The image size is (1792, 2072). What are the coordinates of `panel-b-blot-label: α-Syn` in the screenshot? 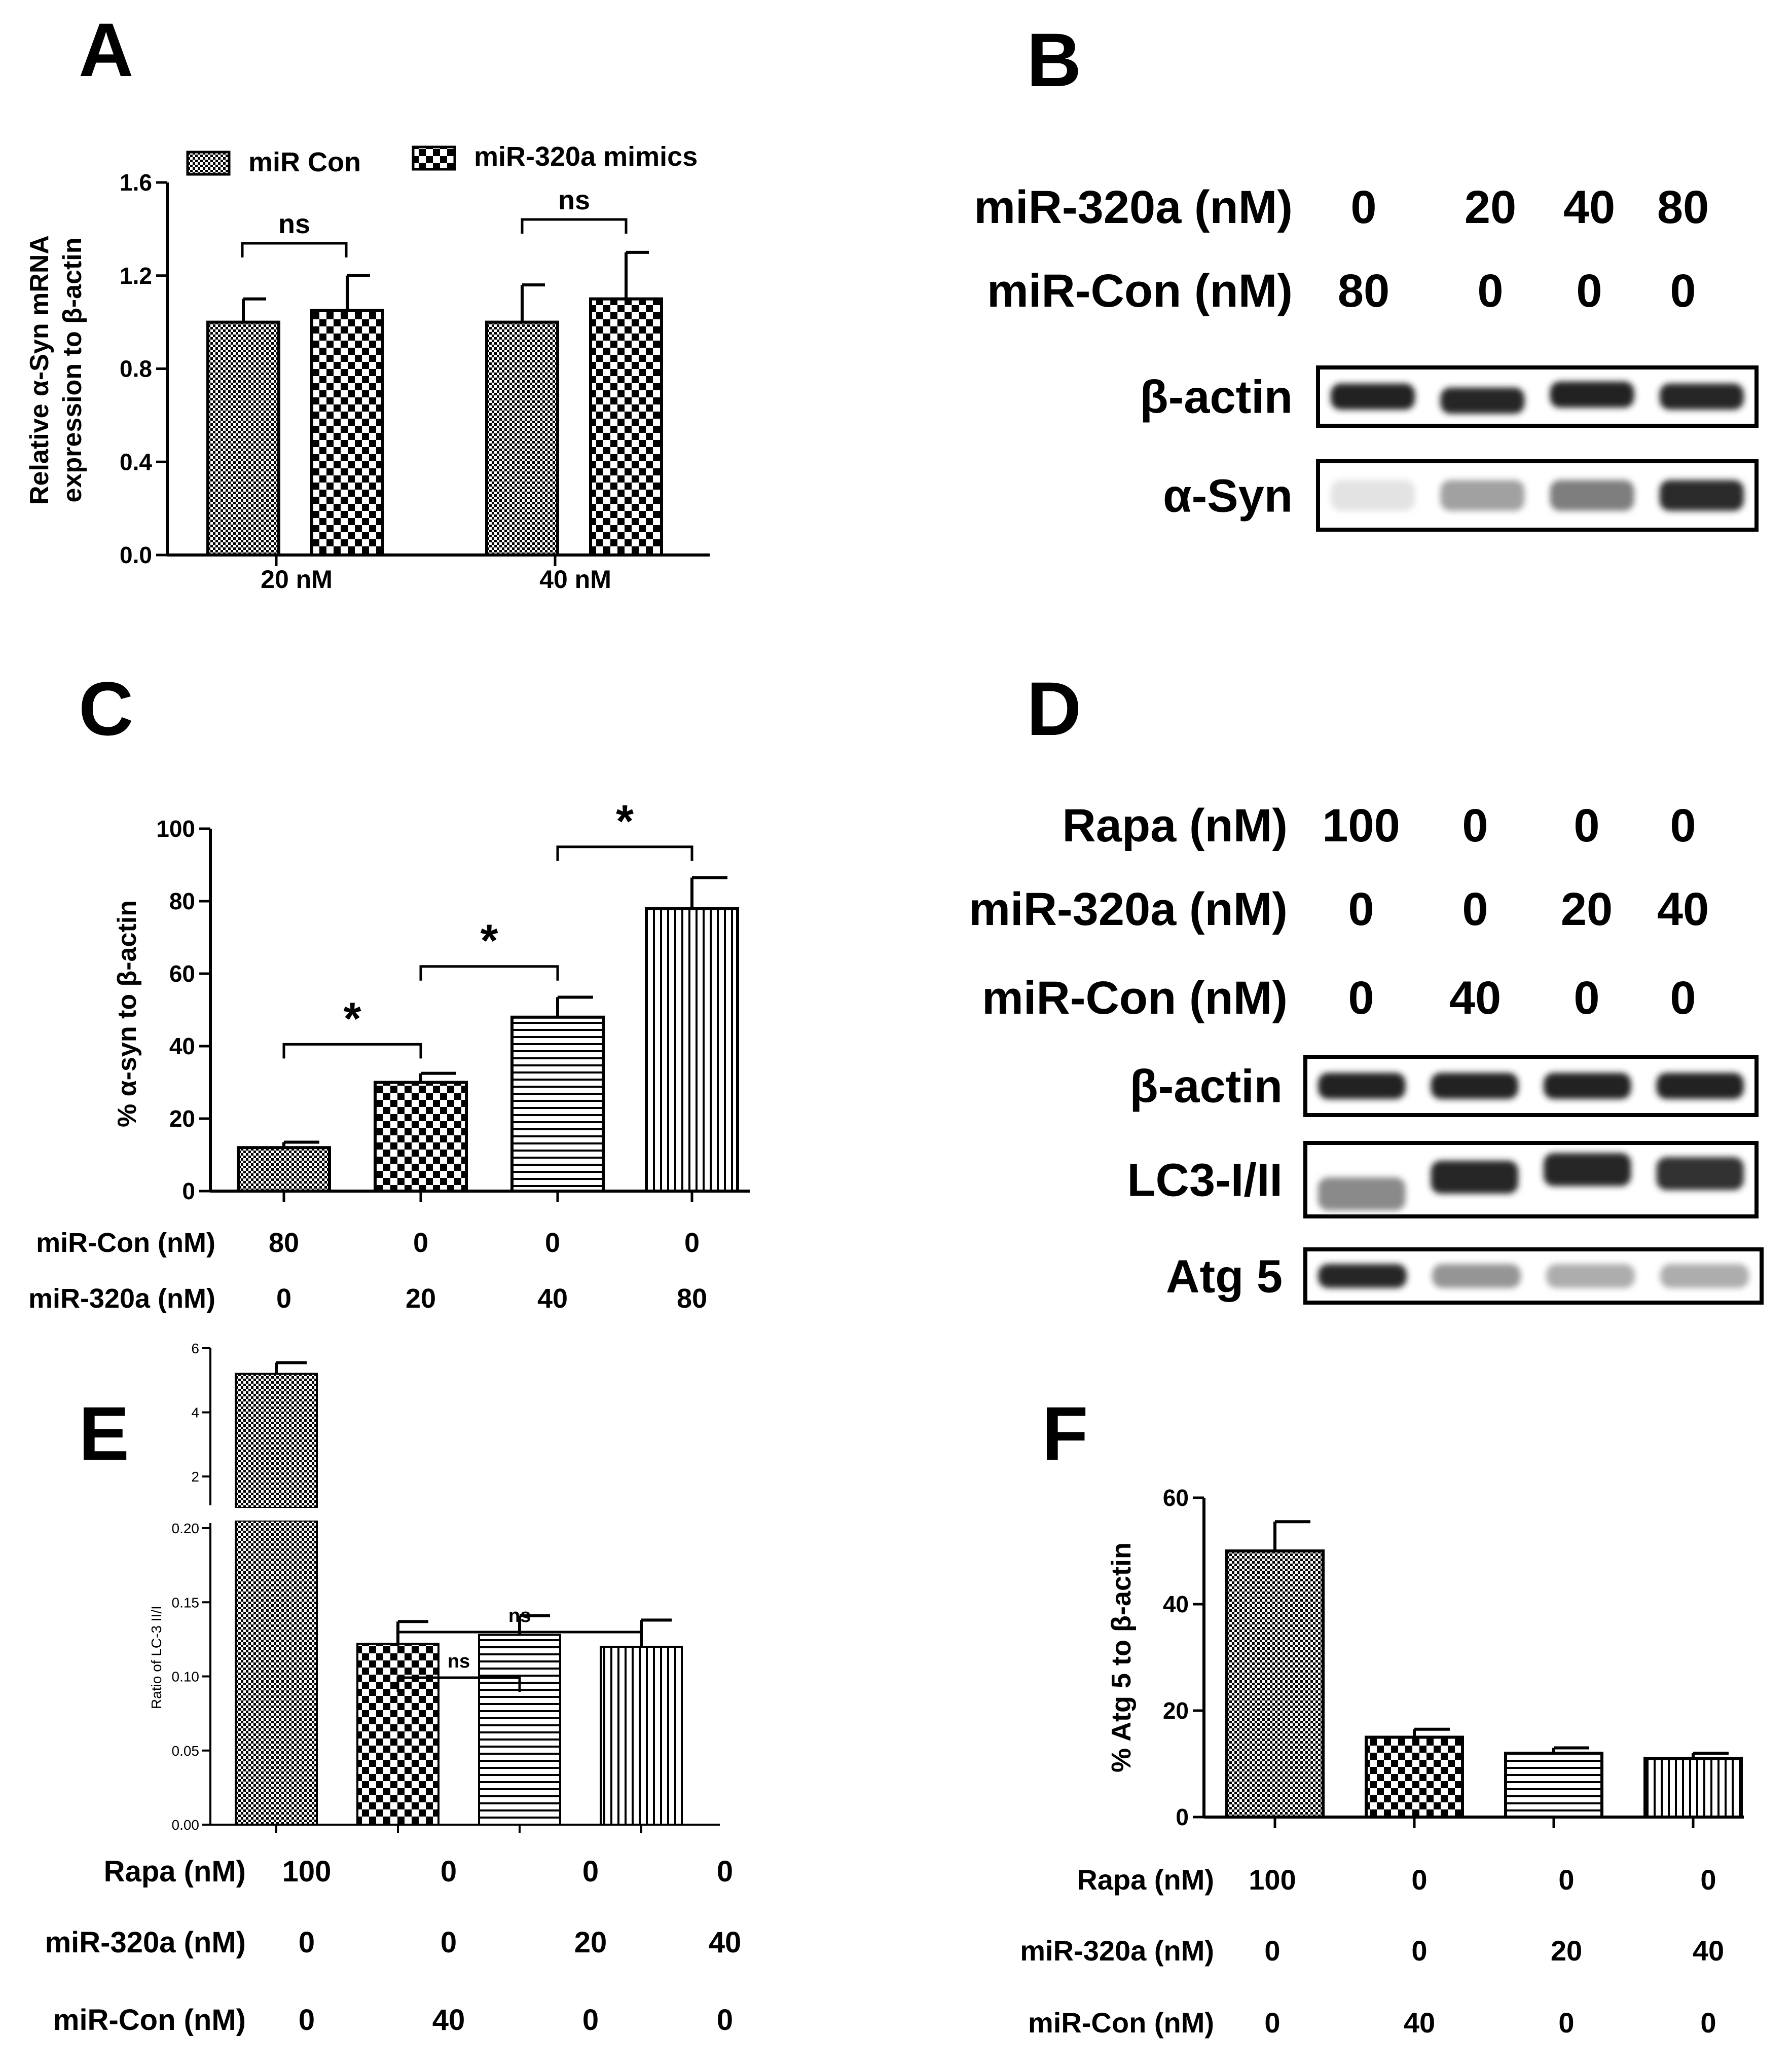 It's located at (1228, 496).